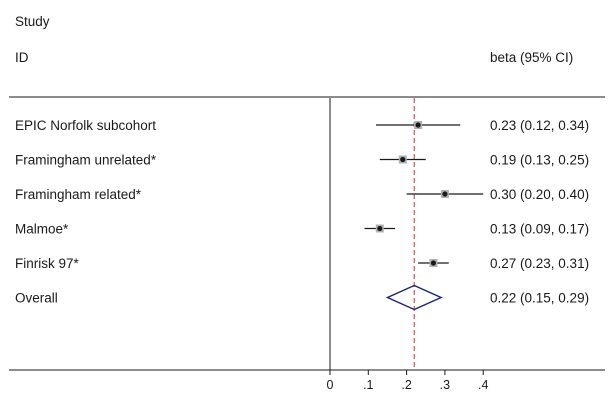 The height and width of the screenshot is (396, 614). I want to click on overall-ci-text: 0.22 (0.15, 0.29), so click(539, 298).